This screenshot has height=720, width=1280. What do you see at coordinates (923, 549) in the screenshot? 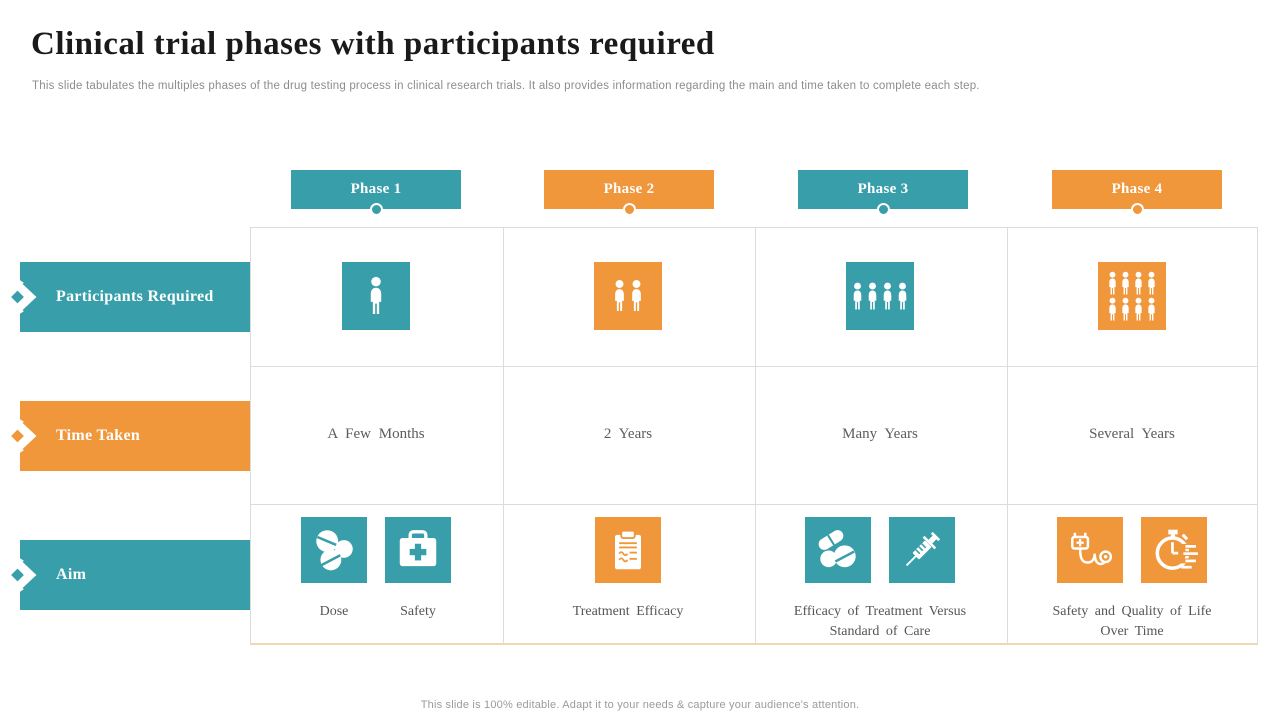
I see `syringe-icon` at bounding box center [923, 549].